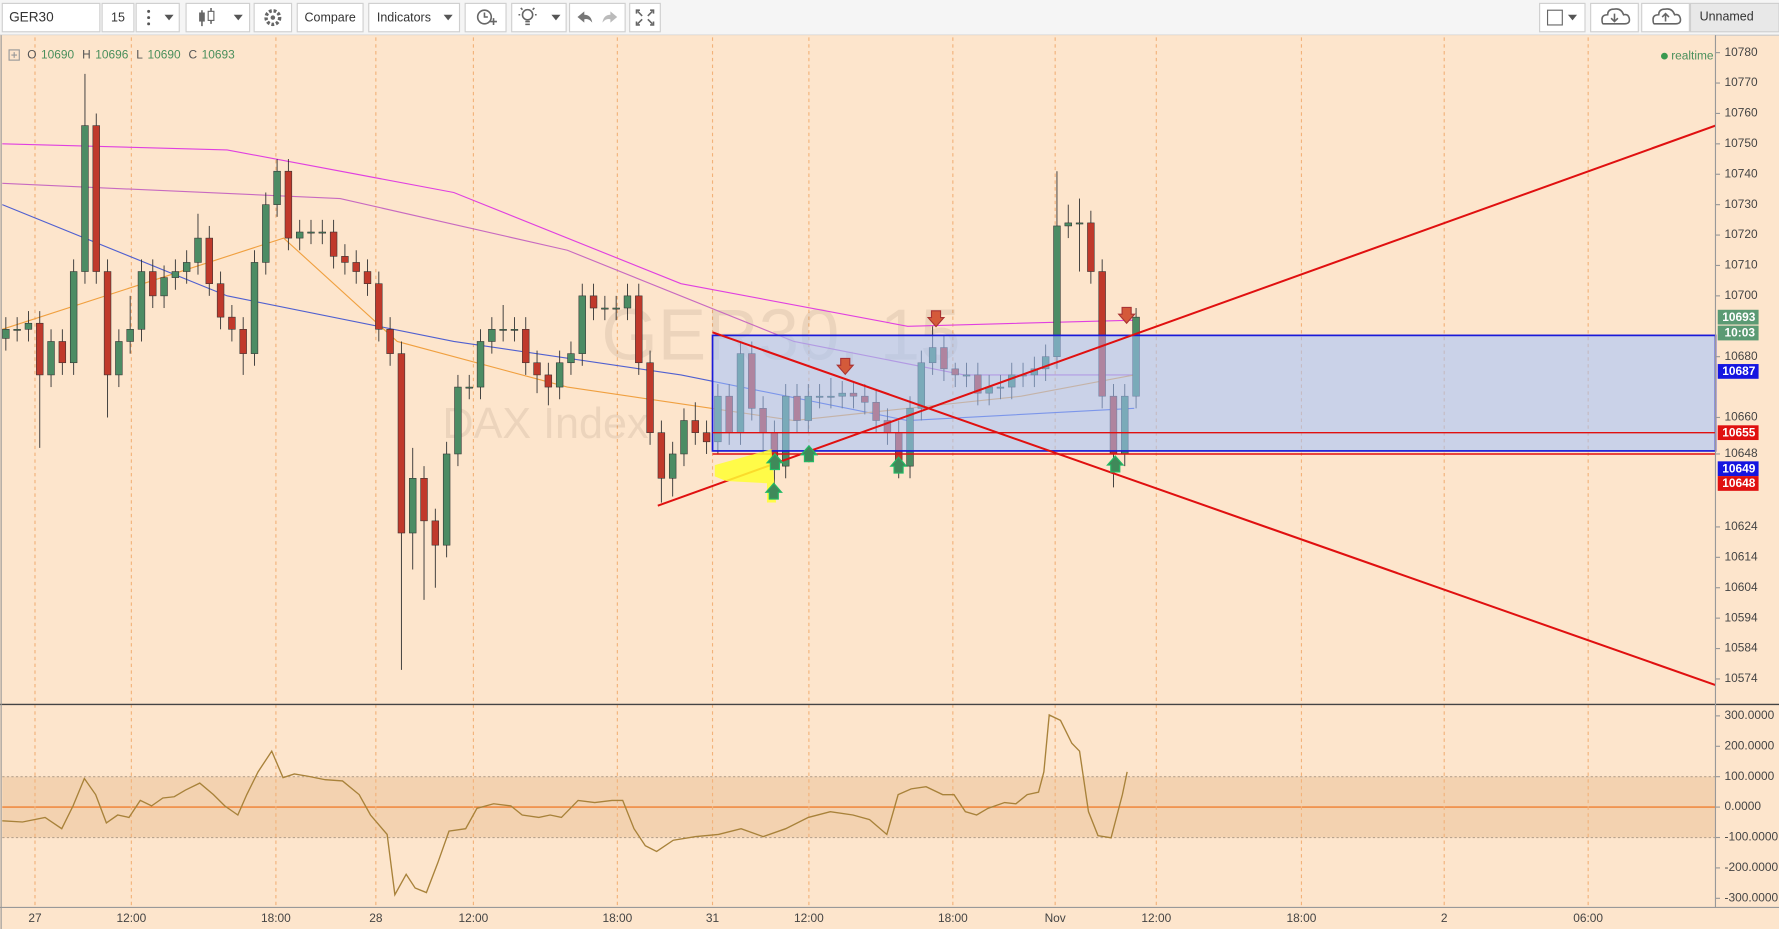  What do you see at coordinates (597, 17) in the screenshot?
I see `undo-redo` at bounding box center [597, 17].